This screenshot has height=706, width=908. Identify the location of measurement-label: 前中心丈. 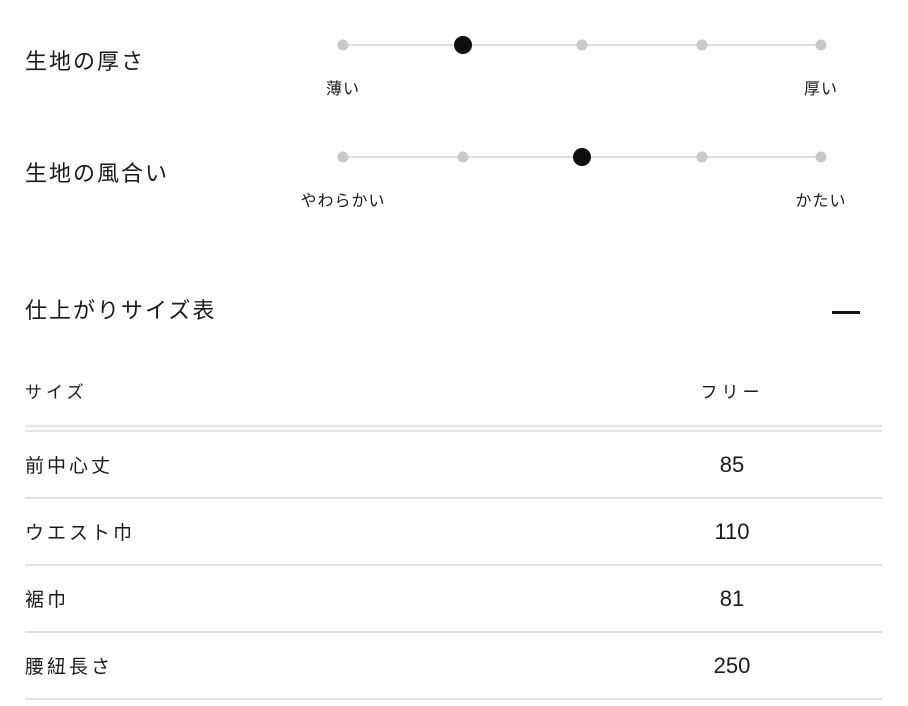
(303, 463).